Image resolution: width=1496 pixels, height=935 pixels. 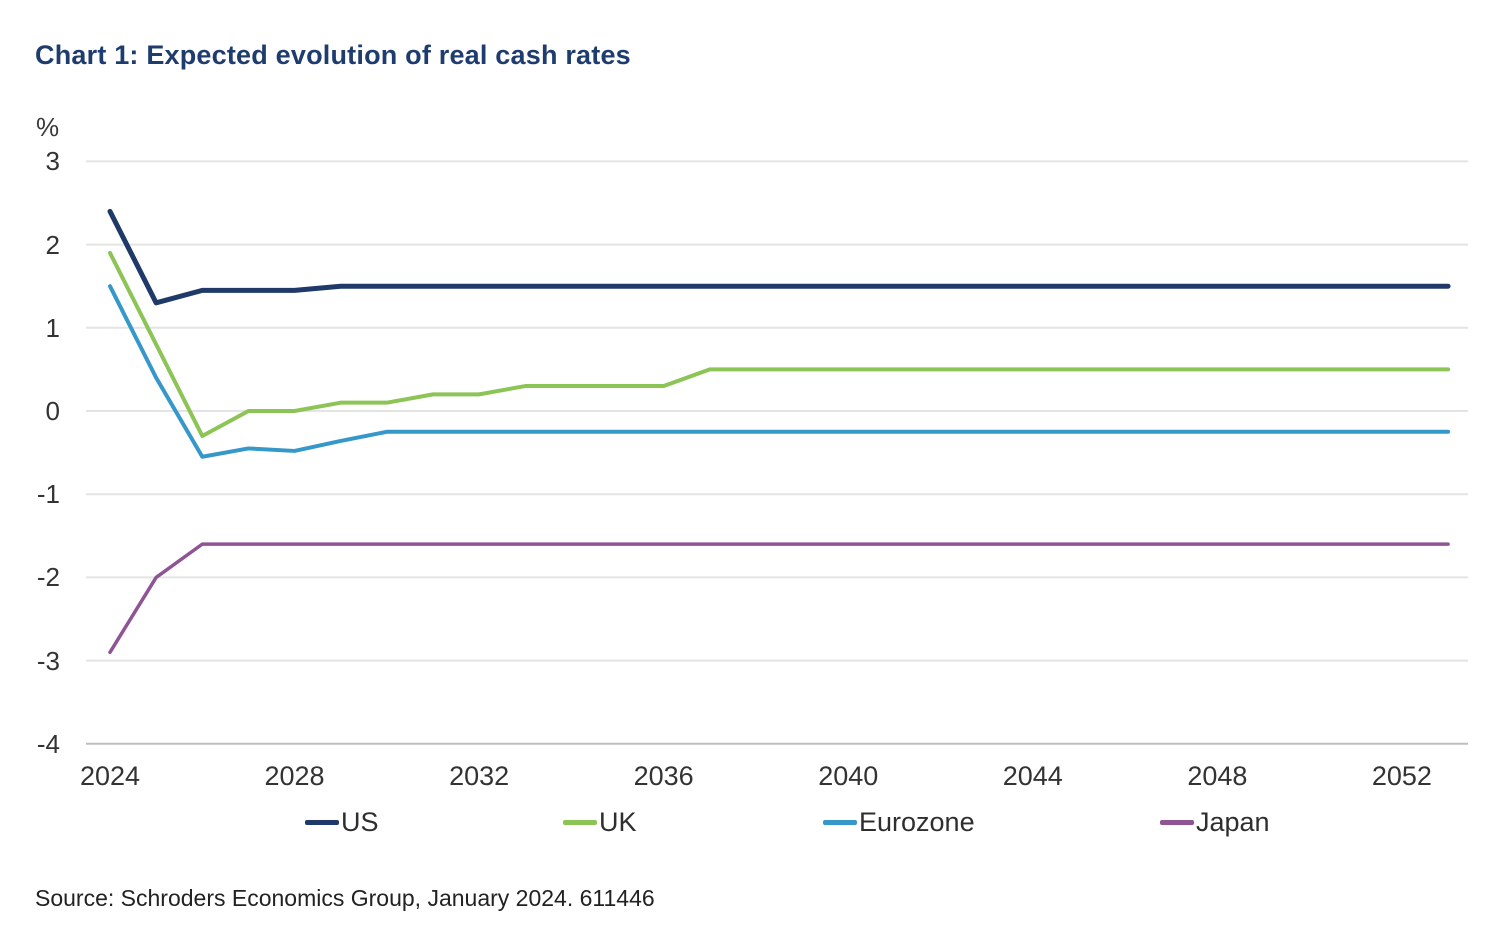 What do you see at coordinates (31, 400) in the screenshot?
I see `y-axis: 3 2 1 0 -1 -2 -3 -4` at bounding box center [31, 400].